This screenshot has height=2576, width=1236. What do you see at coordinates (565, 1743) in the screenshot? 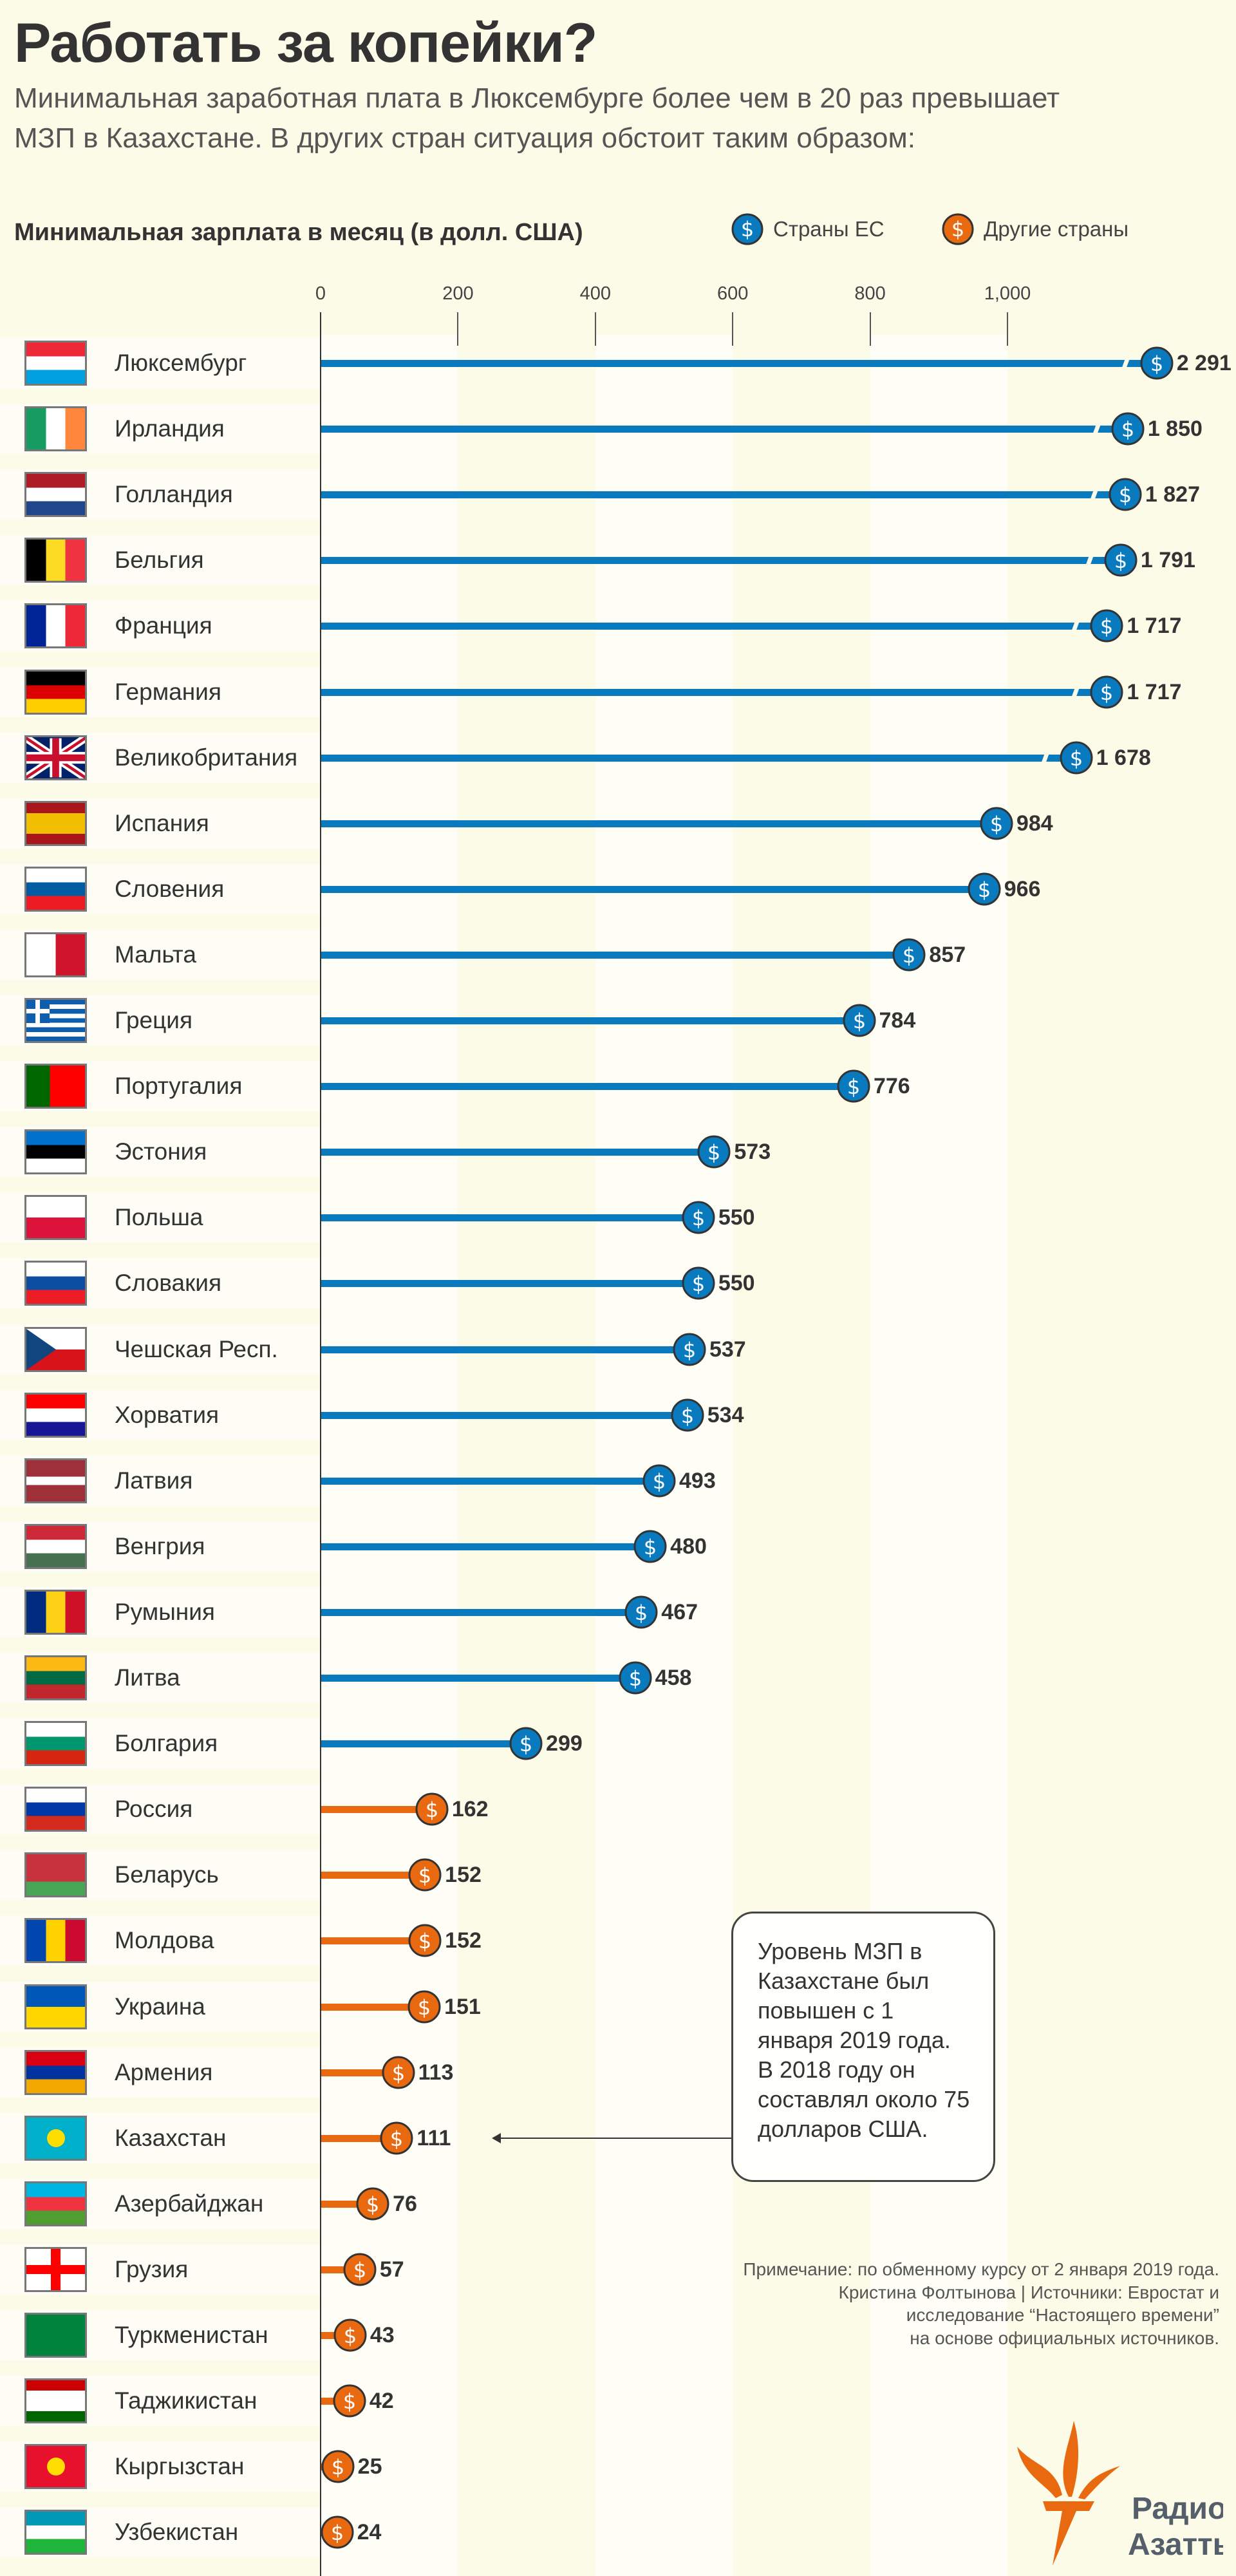
I see `value-label: 299` at bounding box center [565, 1743].